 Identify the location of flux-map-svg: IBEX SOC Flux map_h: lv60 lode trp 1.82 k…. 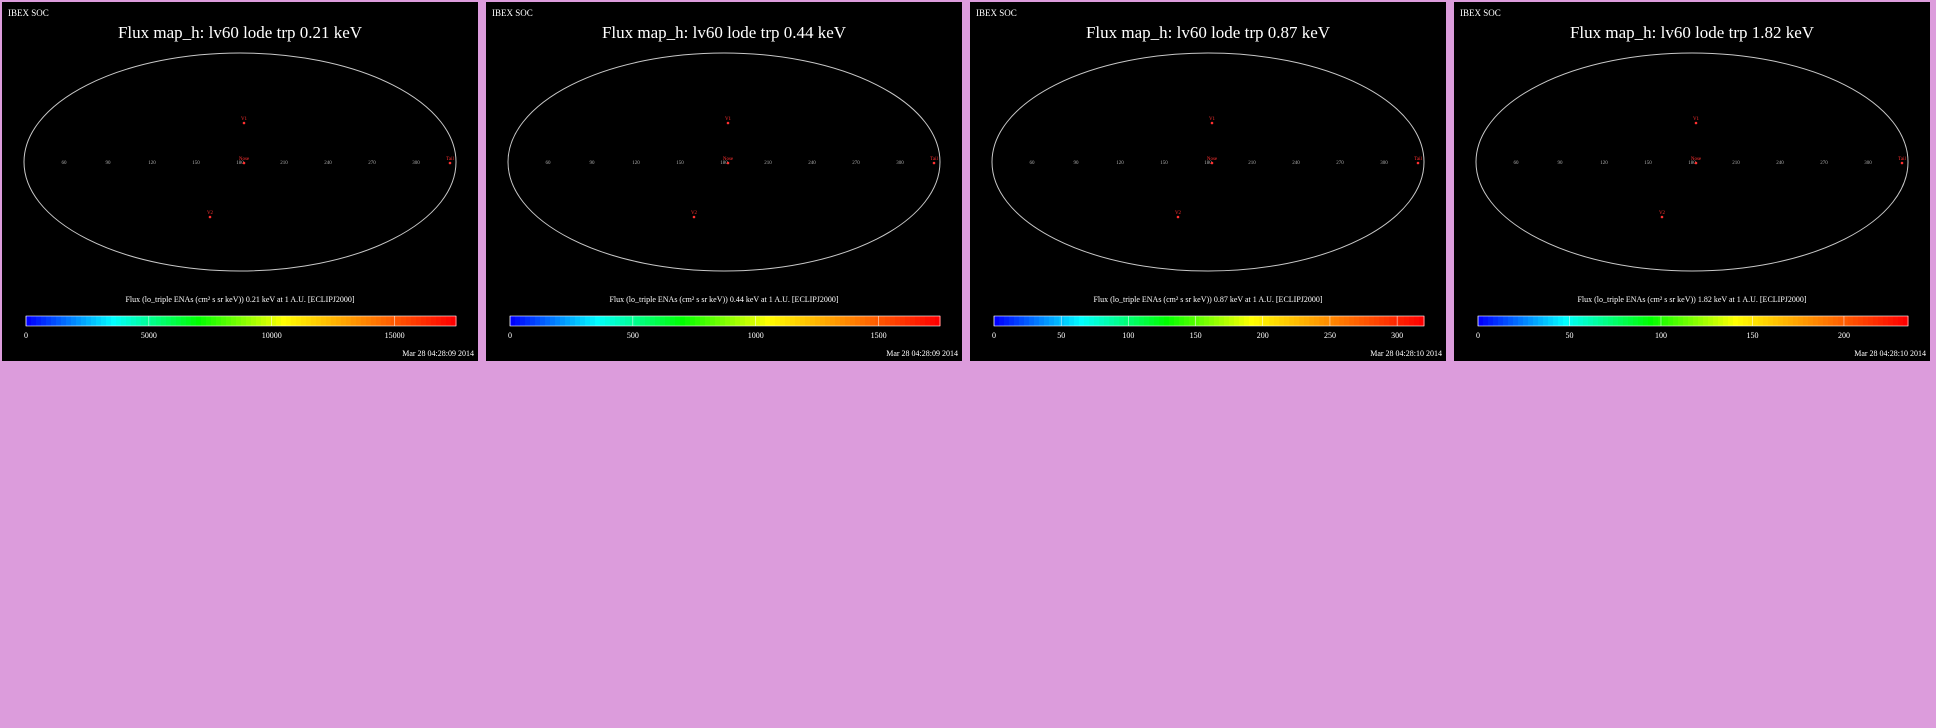
(1693, 183).